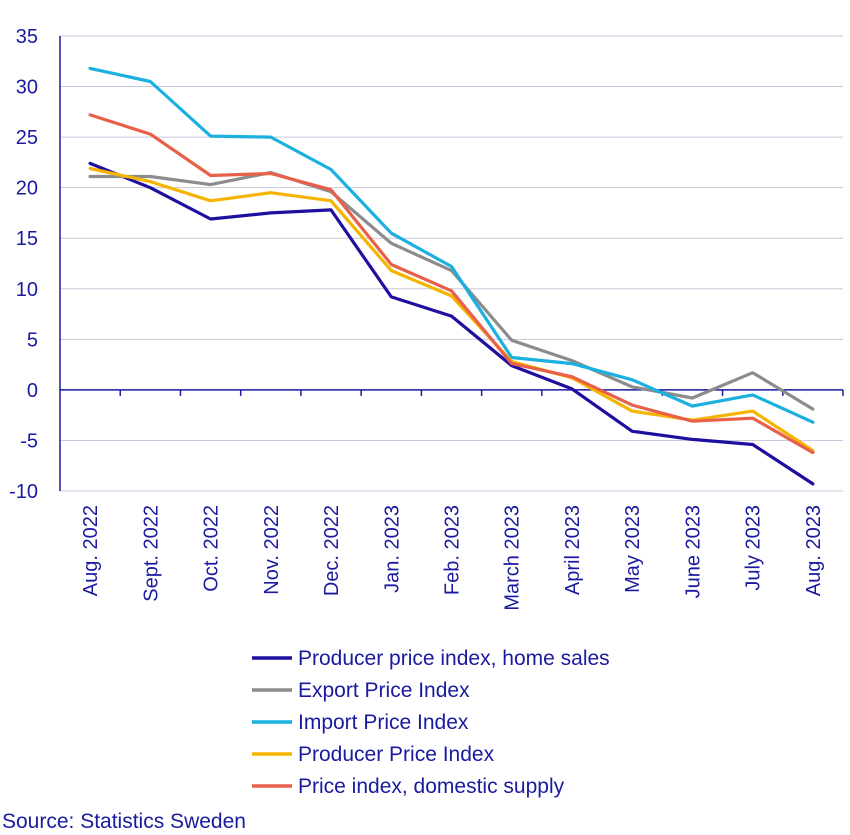 The height and width of the screenshot is (835, 850). Describe the element at coordinates (396, 754) in the screenshot. I see `legend-label: Producer Price Index` at that location.